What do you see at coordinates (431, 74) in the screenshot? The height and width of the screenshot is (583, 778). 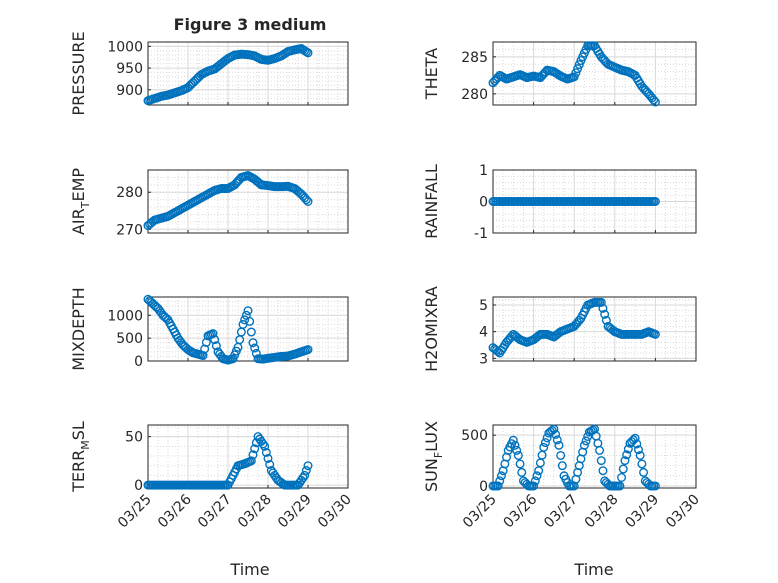 I see `y-axis-label: THETA` at bounding box center [431, 74].